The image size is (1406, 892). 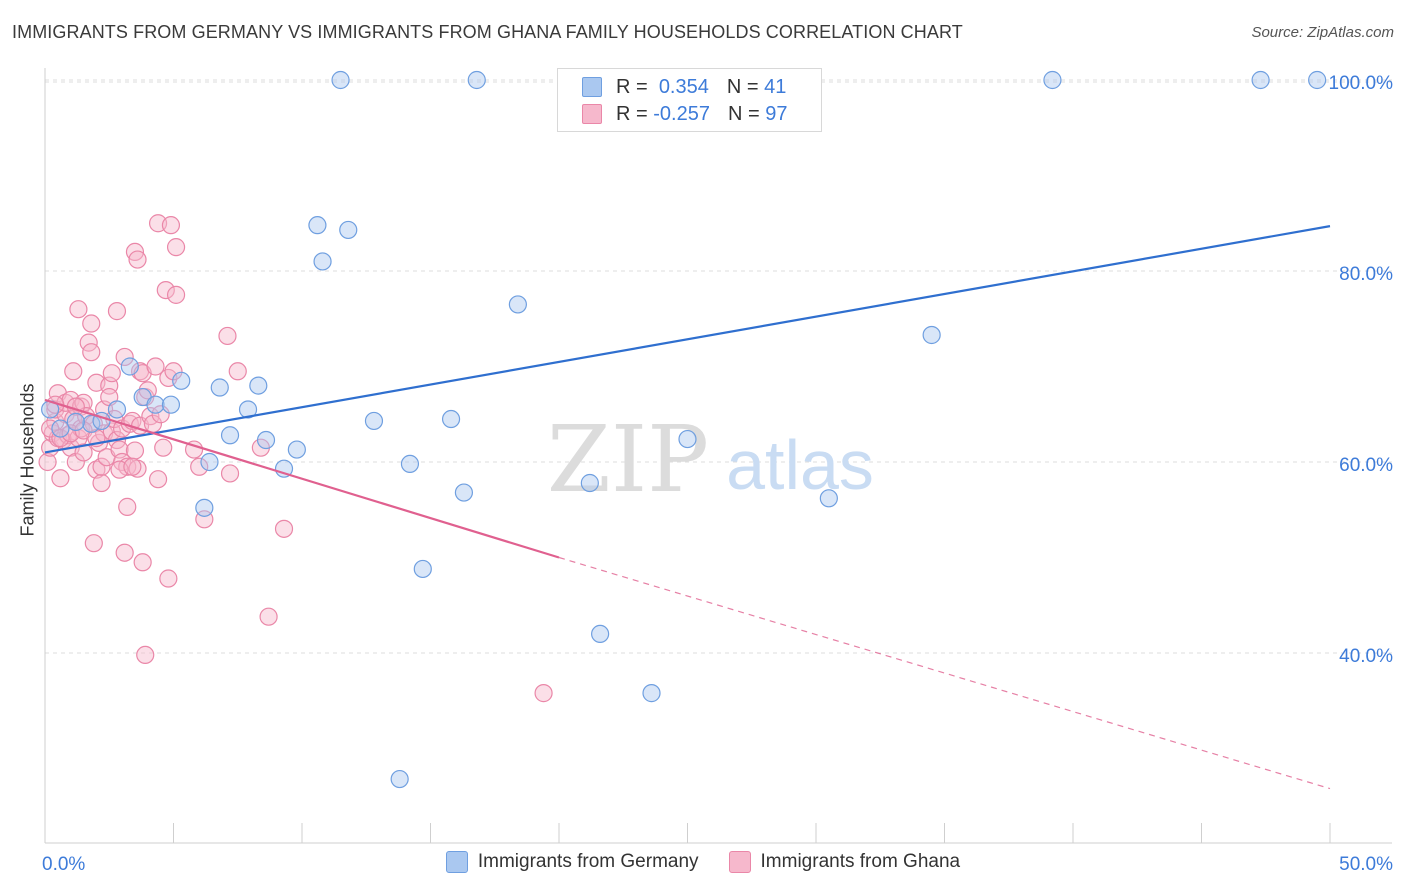 What do you see at coordinates (1366, 274) in the screenshot?
I see `y-tick-label: 80.0%` at bounding box center [1366, 274].